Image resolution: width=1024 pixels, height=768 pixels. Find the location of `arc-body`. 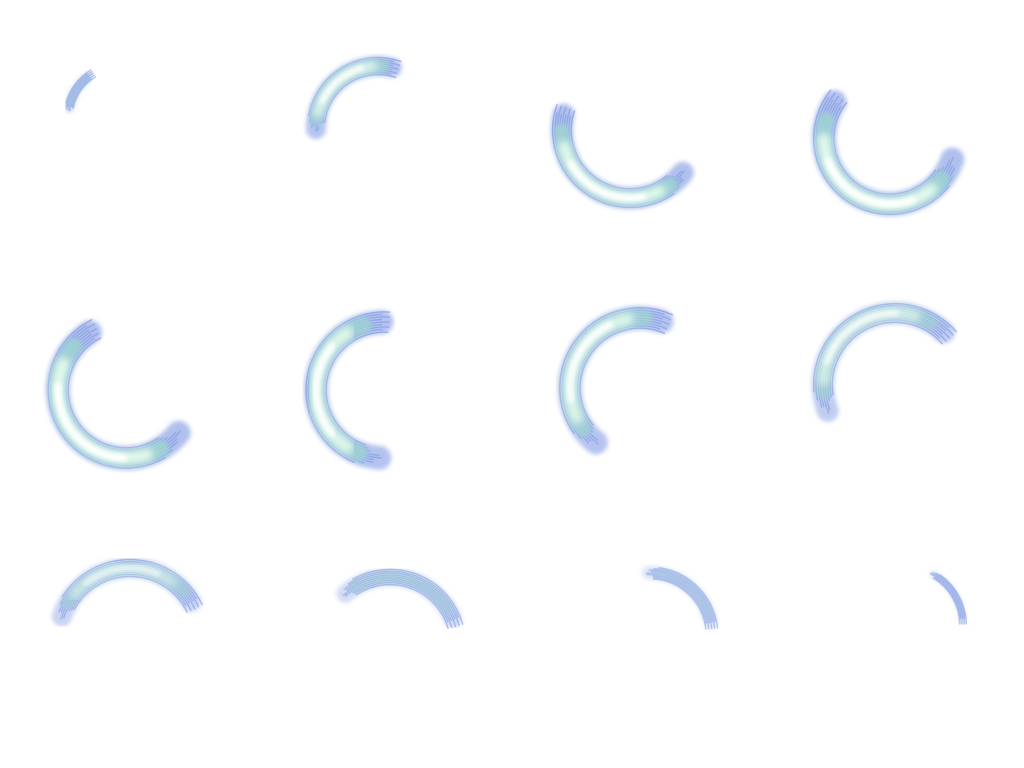

arc-body is located at coordinates (948, 596).